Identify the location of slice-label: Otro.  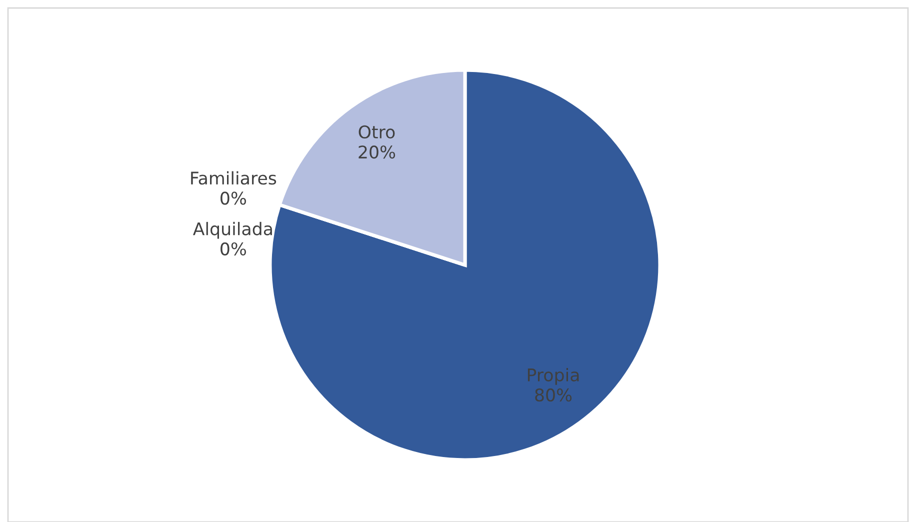
(376, 132).